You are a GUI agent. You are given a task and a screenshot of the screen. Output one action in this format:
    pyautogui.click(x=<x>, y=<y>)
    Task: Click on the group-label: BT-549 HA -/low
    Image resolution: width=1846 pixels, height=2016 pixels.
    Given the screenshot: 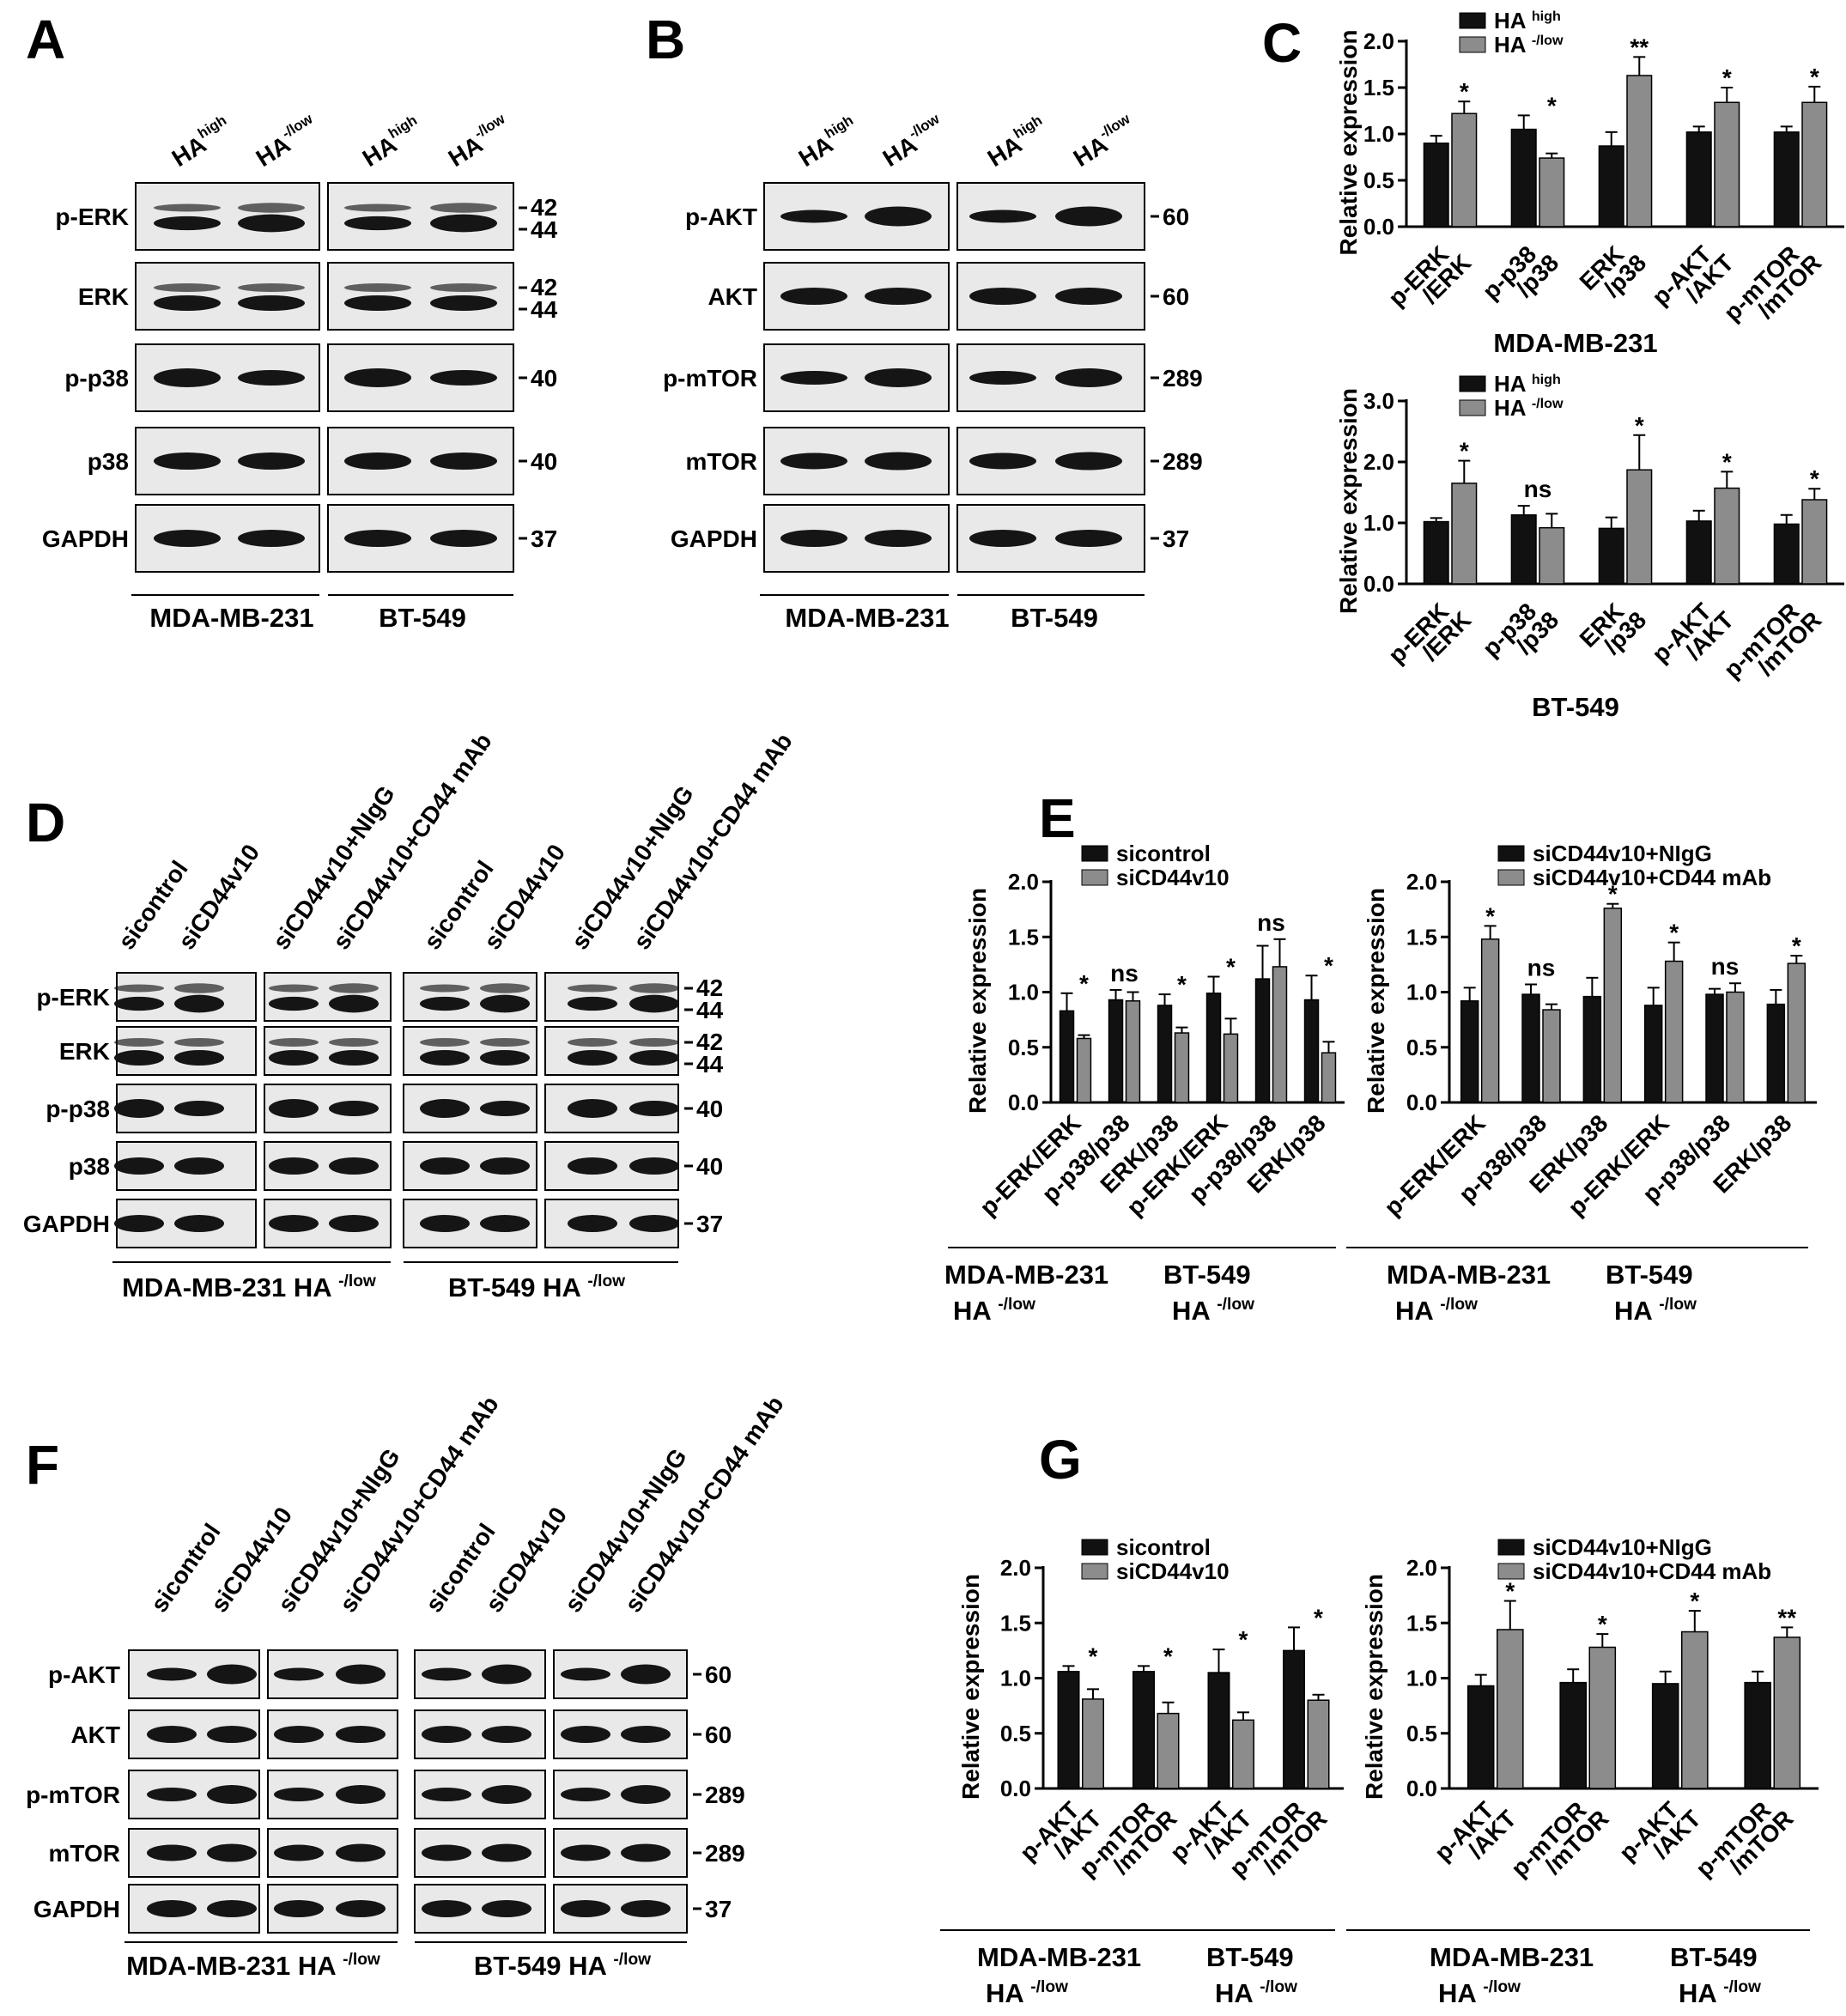 What is the action you would take?
    pyautogui.click(x=536, y=1287)
    